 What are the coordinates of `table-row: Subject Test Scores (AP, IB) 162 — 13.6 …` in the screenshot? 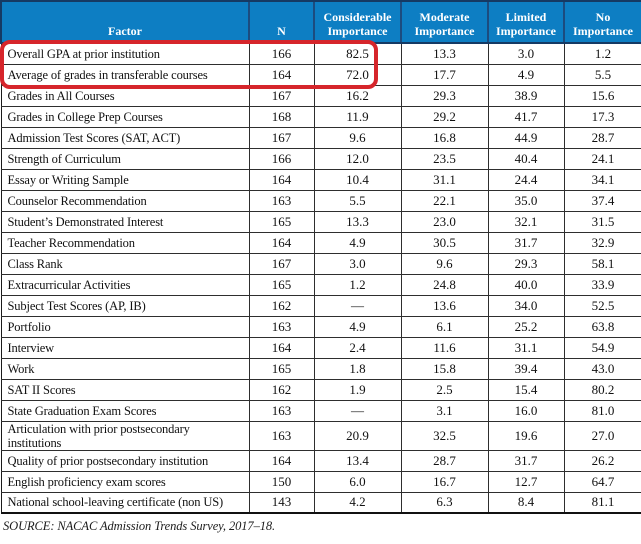 It's located at (320, 305).